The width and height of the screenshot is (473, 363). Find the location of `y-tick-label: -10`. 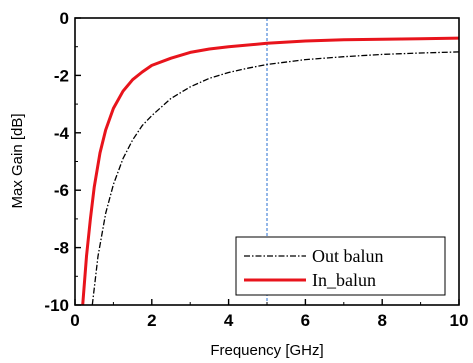

y-tick-label: -10 is located at coordinates (56, 305).